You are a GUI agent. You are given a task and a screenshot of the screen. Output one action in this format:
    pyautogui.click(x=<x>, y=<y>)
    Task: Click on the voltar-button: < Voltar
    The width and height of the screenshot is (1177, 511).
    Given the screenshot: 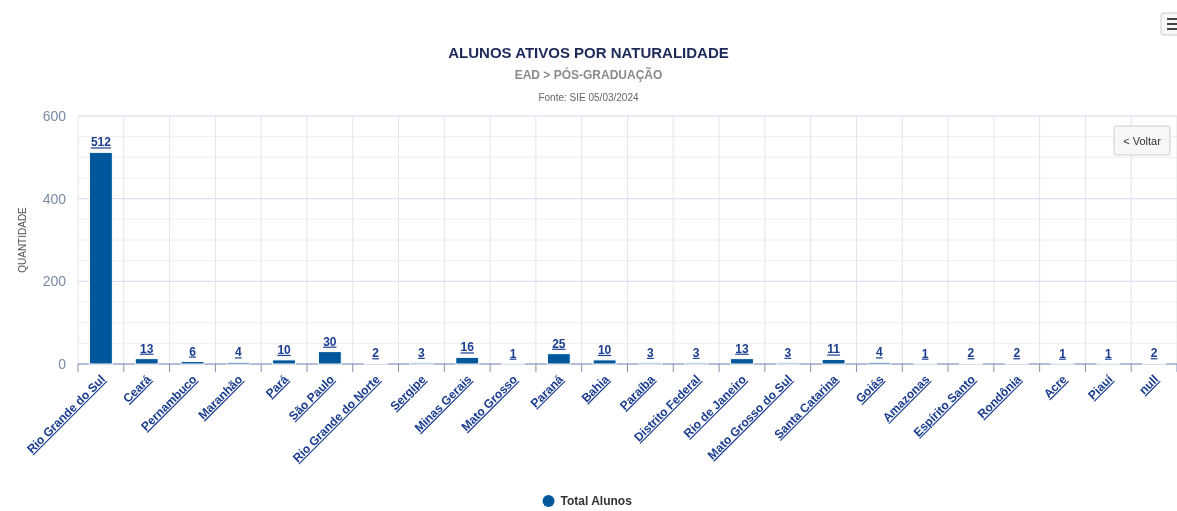 What is the action you would take?
    pyautogui.click(x=1142, y=140)
    